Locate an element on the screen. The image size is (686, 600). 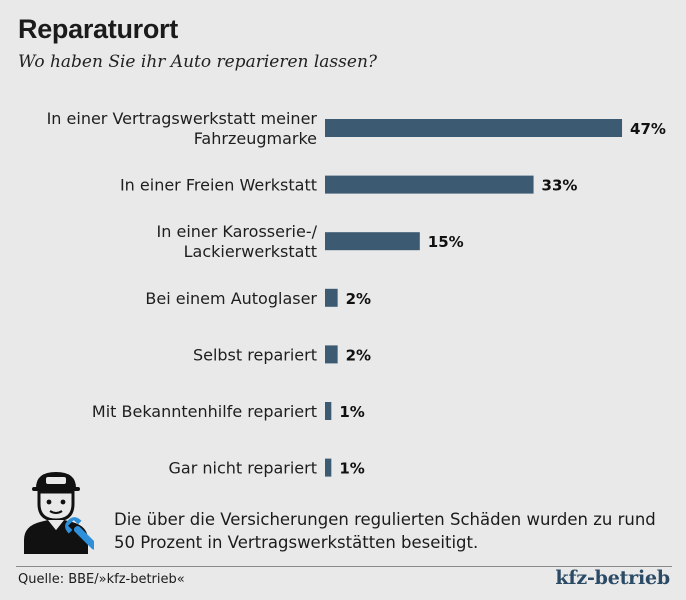
category-label-6: Gar nicht repariert is located at coordinates (243, 468).